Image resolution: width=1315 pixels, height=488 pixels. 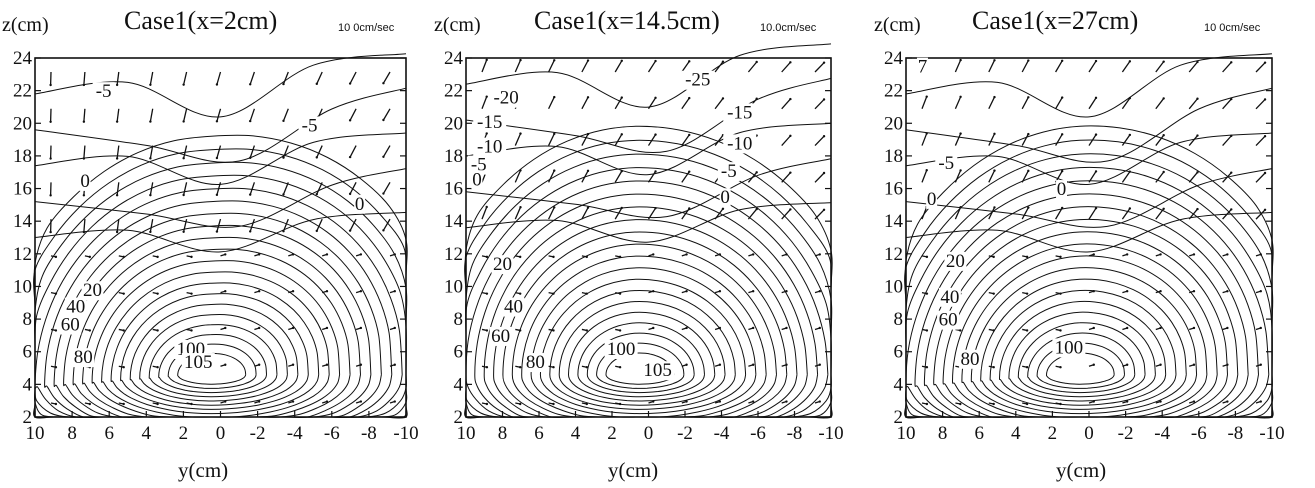 What do you see at coordinates (893, 254) in the screenshot?
I see `y-tick-label: 12` at bounding box center [893, 254].